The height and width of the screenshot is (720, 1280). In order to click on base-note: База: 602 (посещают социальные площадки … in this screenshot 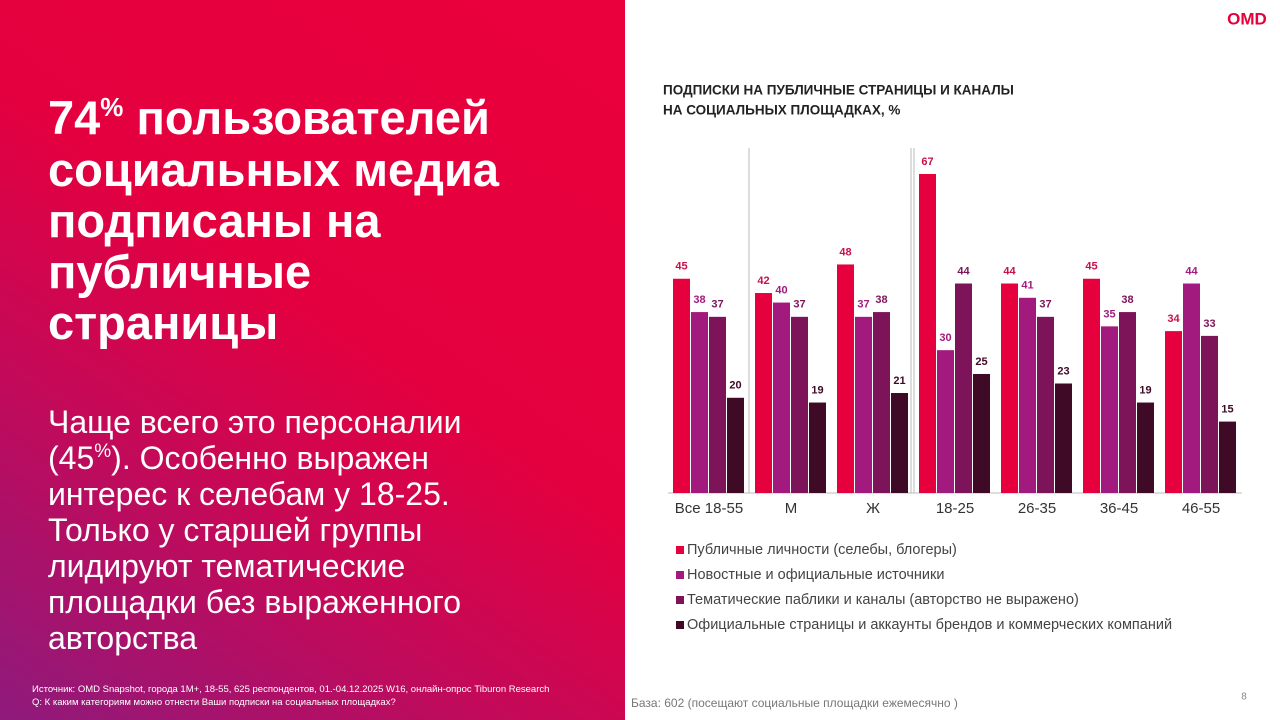, I will do `click(794, 703)`.